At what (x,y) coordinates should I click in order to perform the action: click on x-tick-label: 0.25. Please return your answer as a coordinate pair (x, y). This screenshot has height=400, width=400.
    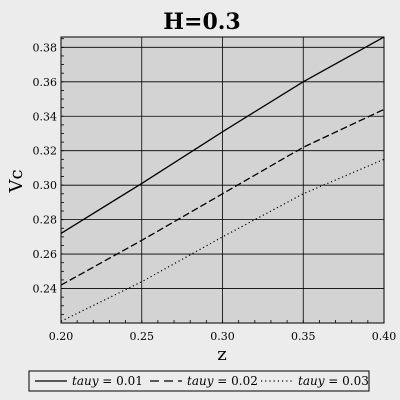
    Looking at the image, I should click on (142, 336).